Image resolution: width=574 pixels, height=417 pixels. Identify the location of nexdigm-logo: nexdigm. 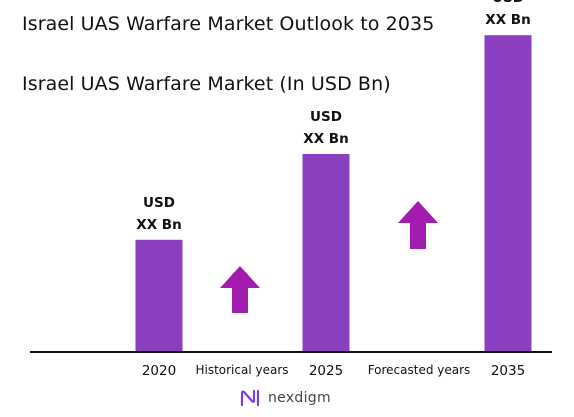
(285, 398).